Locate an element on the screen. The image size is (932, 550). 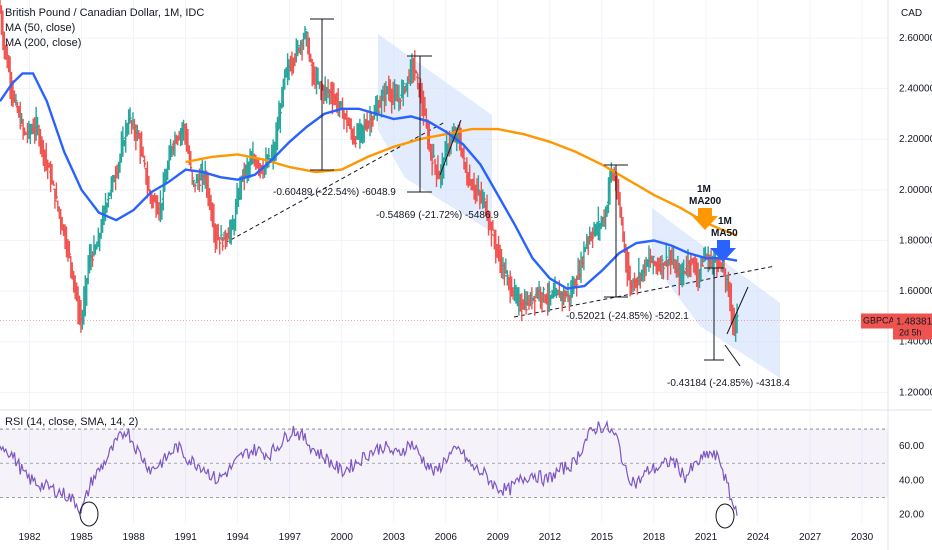
y-tick-label: 2.40000 is located at coordinates (915, 89).